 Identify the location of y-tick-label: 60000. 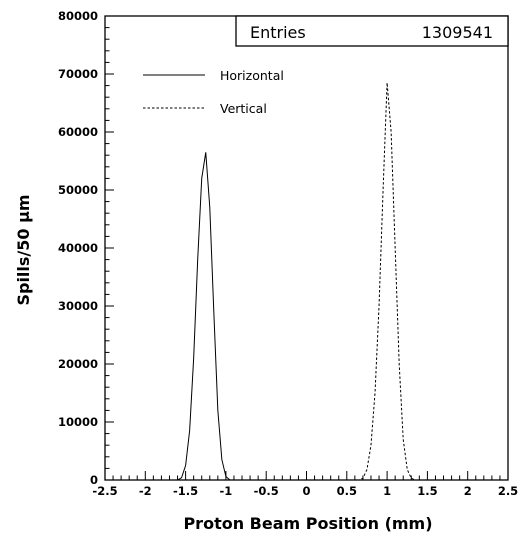
(78, 132).